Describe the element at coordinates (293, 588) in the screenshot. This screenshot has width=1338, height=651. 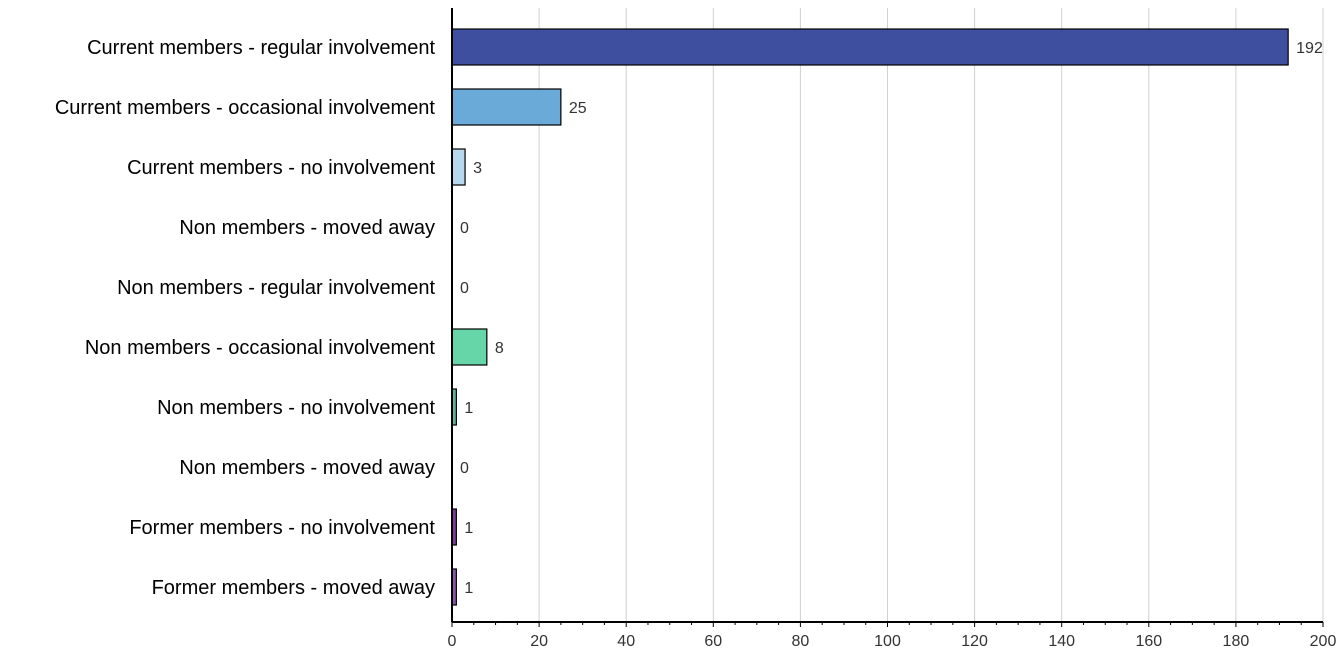
I see `category-label: Former members - moved away` at that location.